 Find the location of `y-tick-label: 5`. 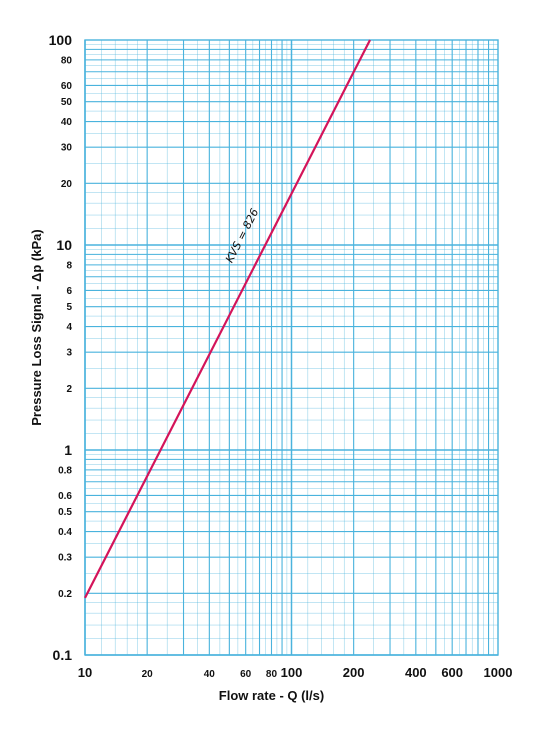

y-tick-label: 5 is located at coordinates (69, 307).